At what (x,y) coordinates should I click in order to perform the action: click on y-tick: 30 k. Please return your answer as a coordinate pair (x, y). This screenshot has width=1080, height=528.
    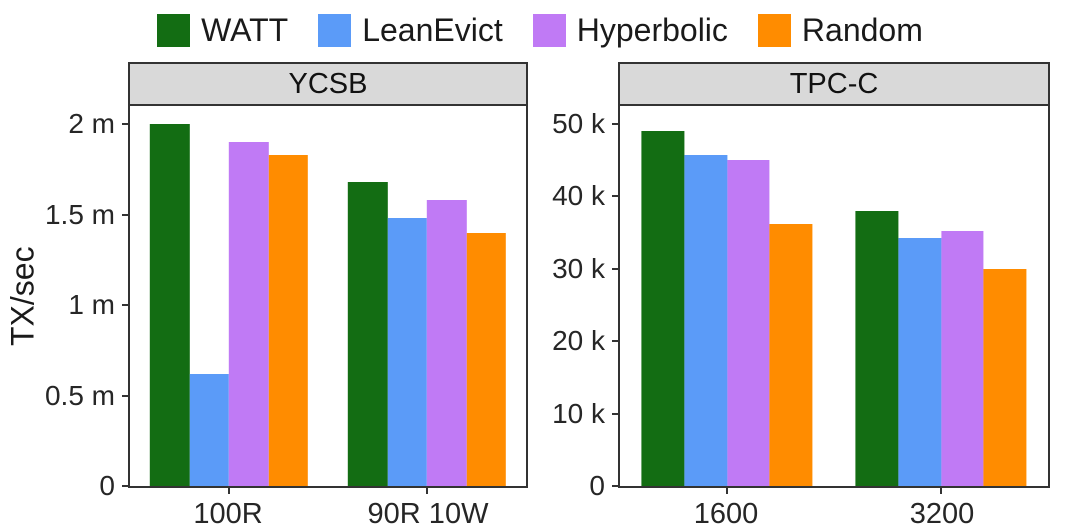
    Looking at the image, I should click on (586, 269).